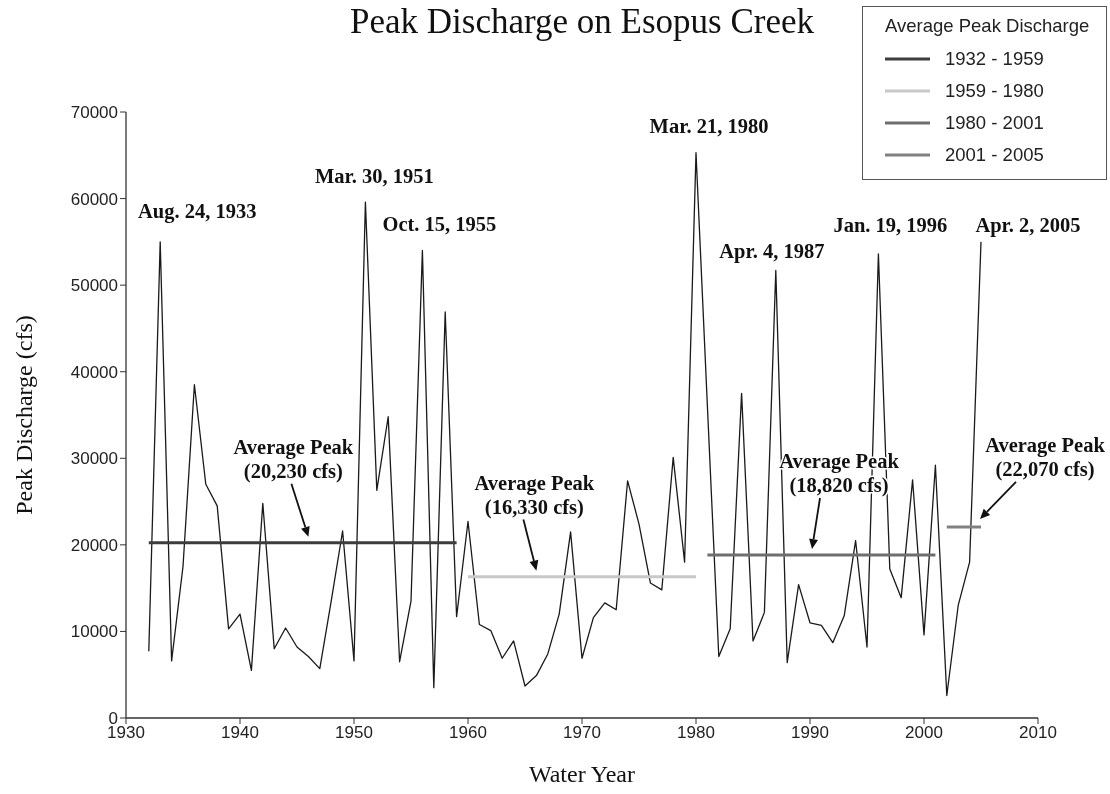 Image resolution: width=1110 pixels, height=794 pixels. I want to click on legend-title: Average Peak Discharge, so click(987, 26).